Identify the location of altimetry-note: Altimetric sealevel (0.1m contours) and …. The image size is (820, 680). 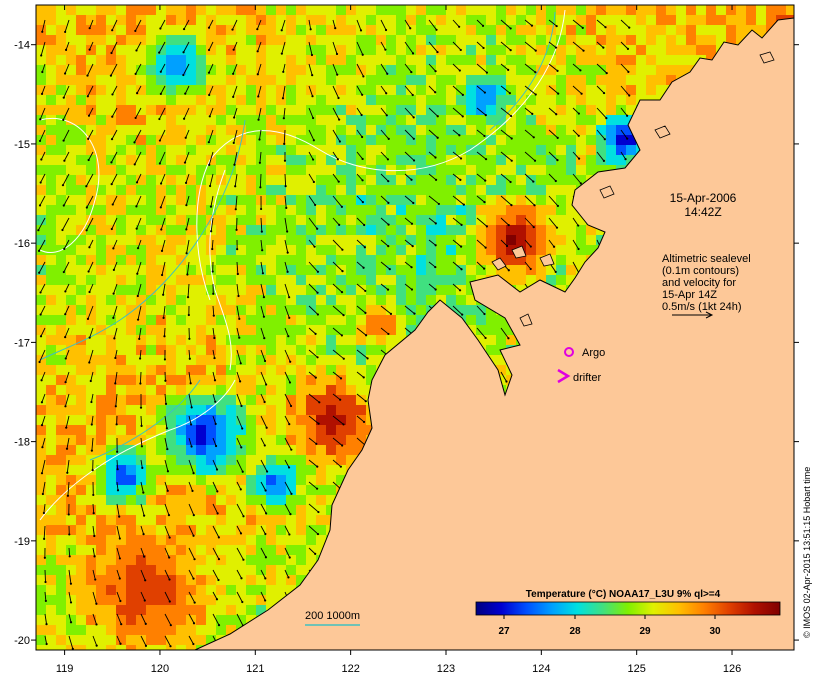
(706, 286).